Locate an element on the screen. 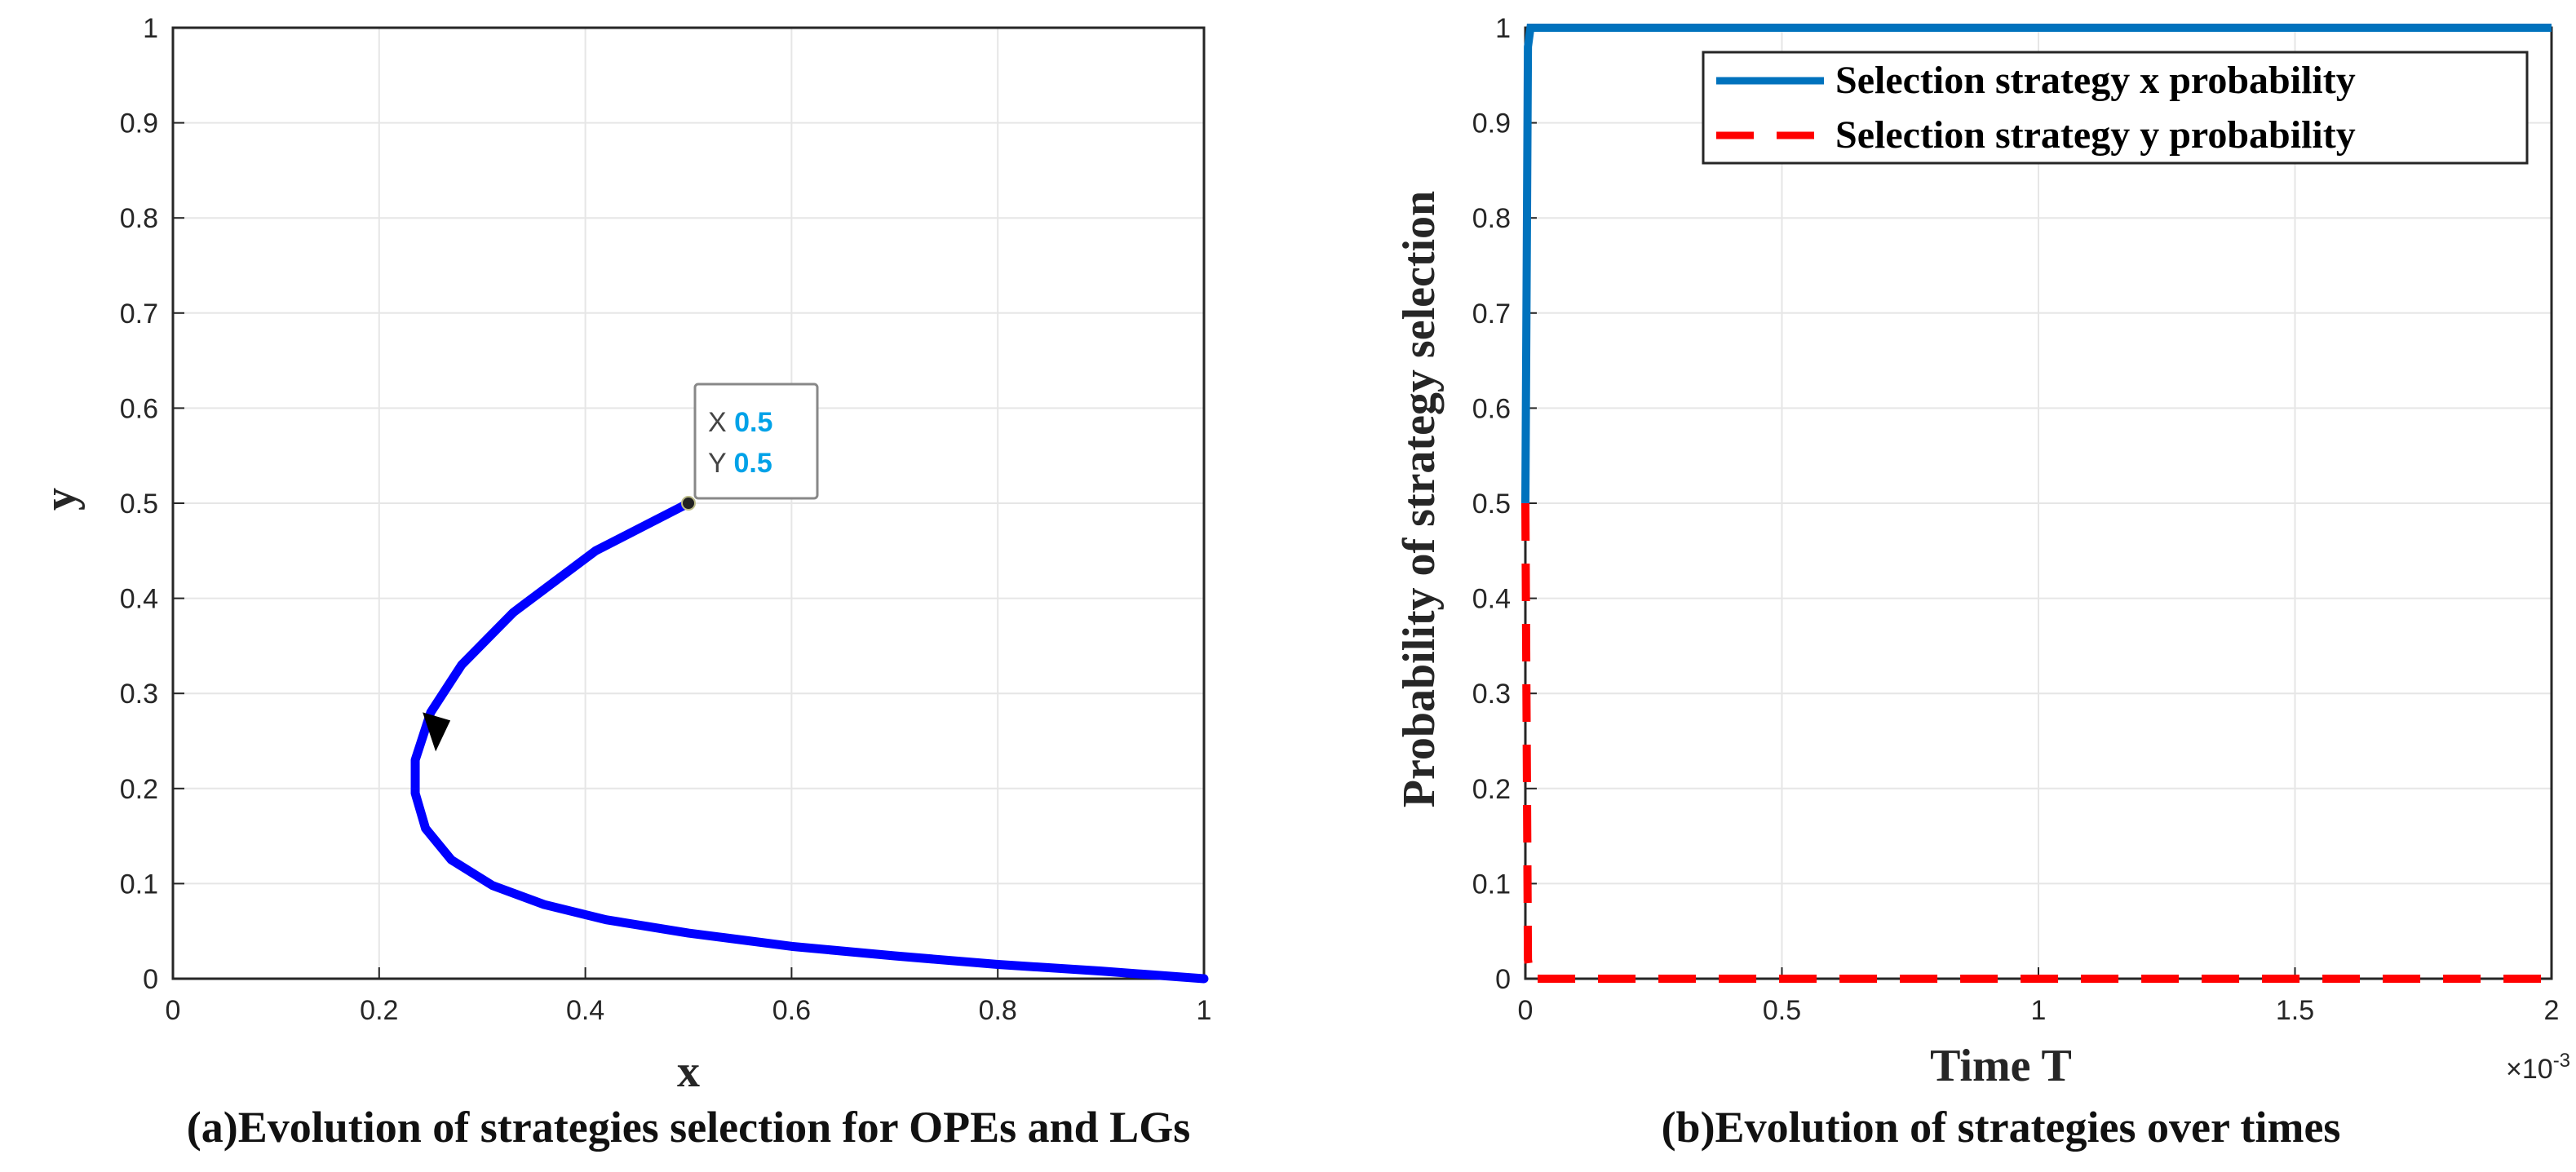 This screenshot has height=1172, width=2576. datatip-y-row: Y 0.5 is located at coordinates (740, 463).